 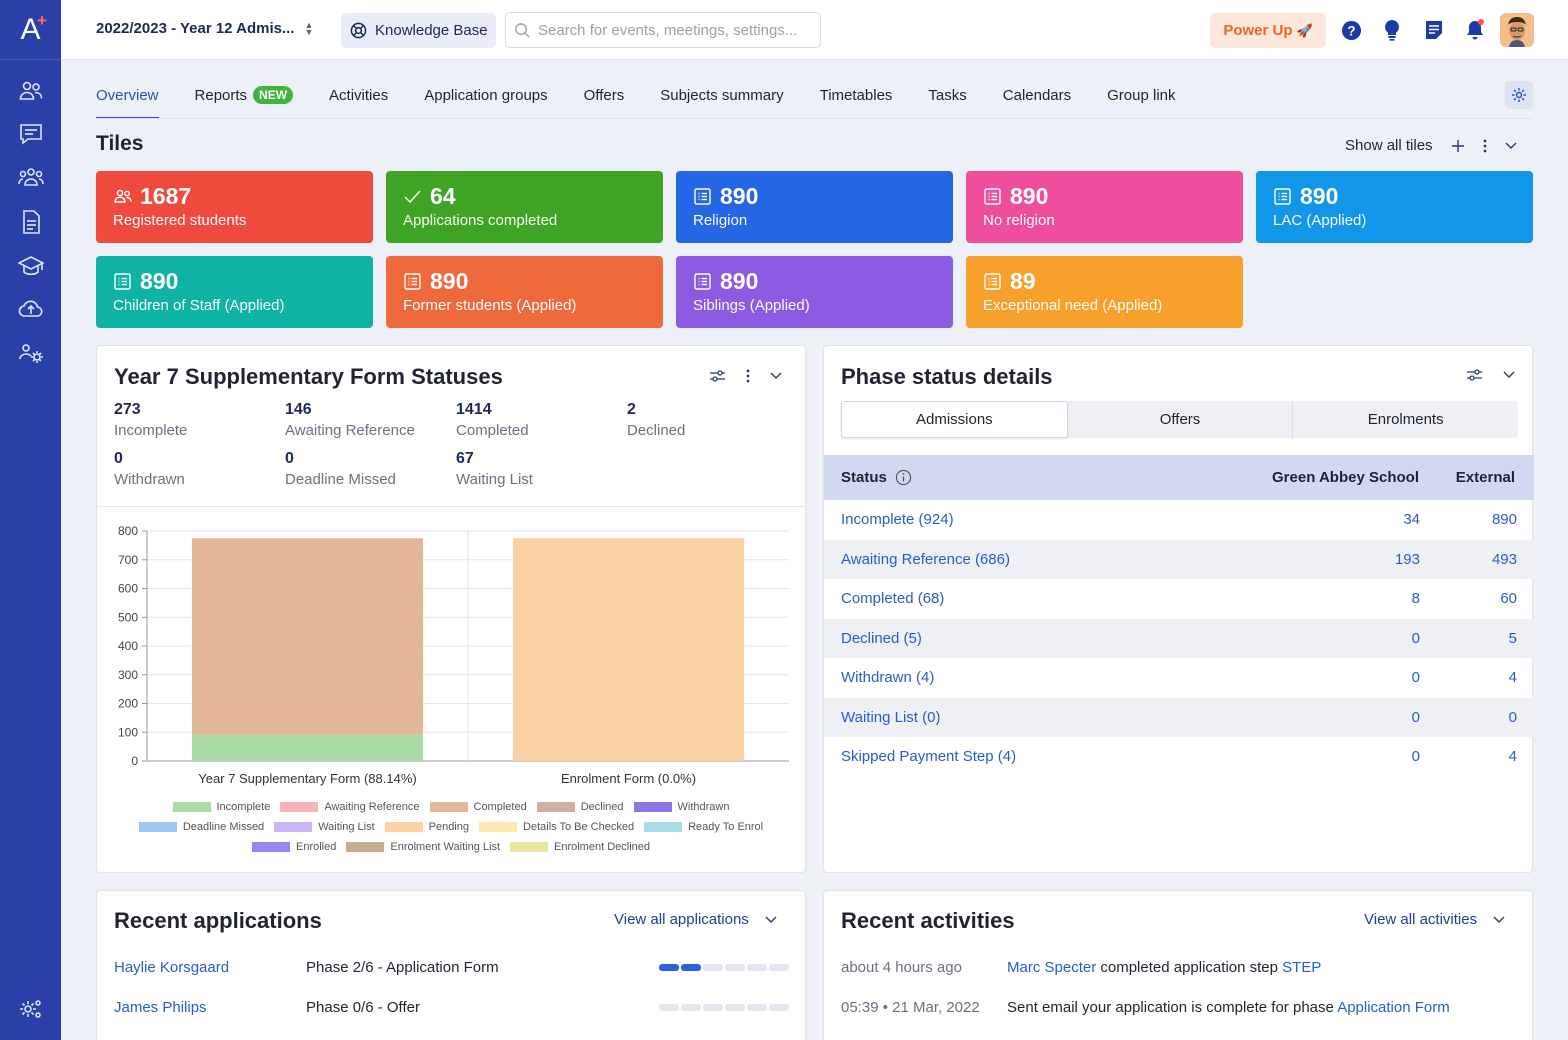 I want to click on tile-siblings-applied-: 890 Siblings (Applied), so click(x=814, y=292).